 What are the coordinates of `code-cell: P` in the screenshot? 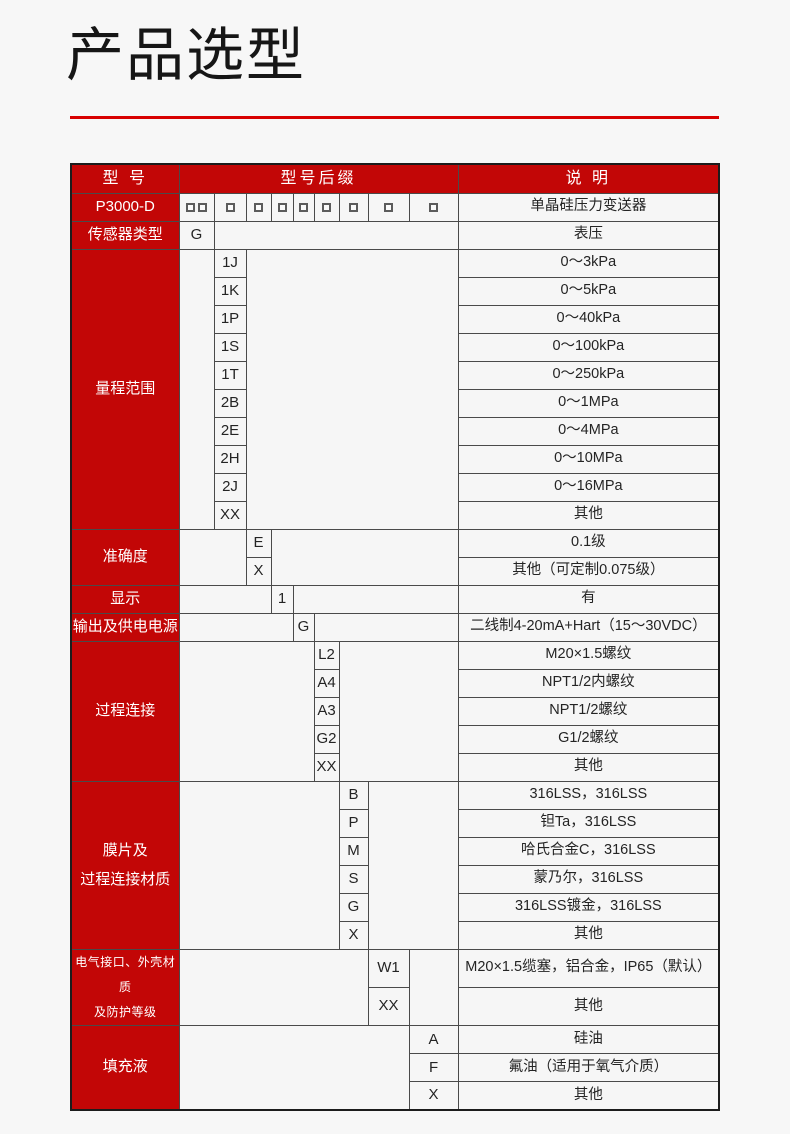 It's located at (353, 823).